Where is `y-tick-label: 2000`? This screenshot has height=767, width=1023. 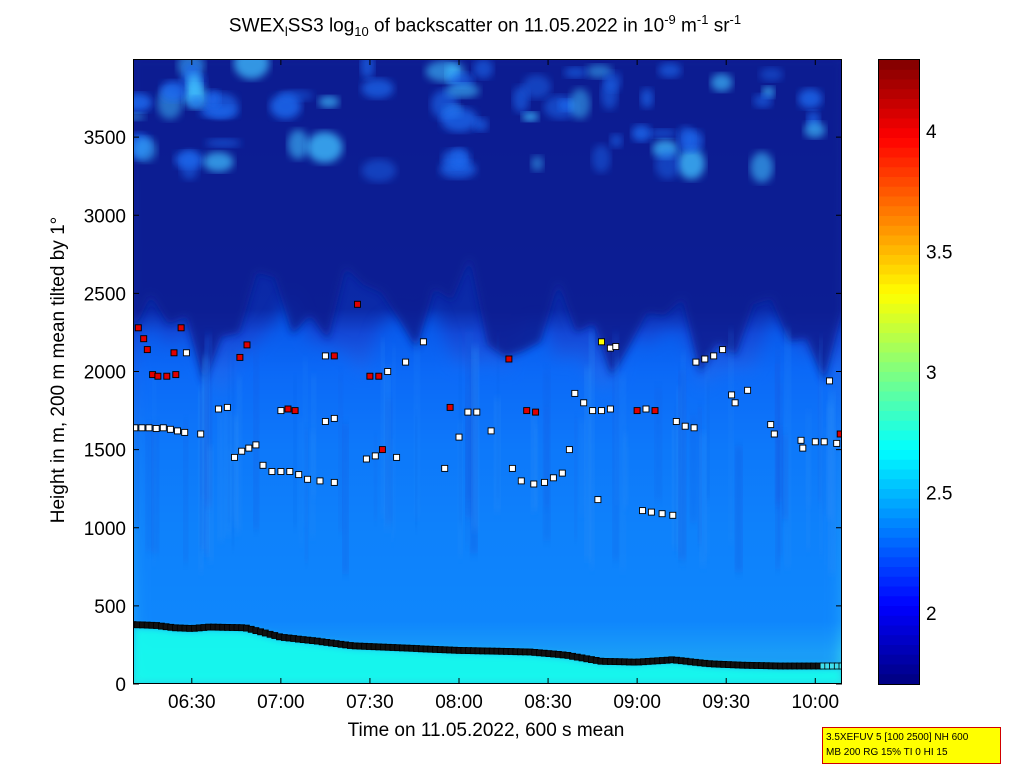 y-tick-label: 2000 is located at coordinates (105, 373).